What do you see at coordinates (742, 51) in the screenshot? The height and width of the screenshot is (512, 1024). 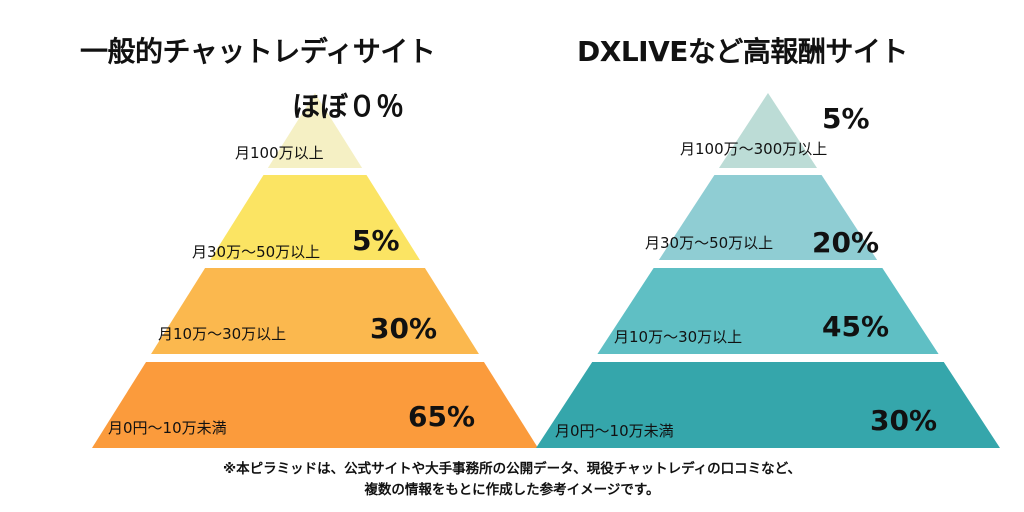 I see `right-pyramid-title: DXLIVEなど高報酬サイト` at bounding box center [742, 51].